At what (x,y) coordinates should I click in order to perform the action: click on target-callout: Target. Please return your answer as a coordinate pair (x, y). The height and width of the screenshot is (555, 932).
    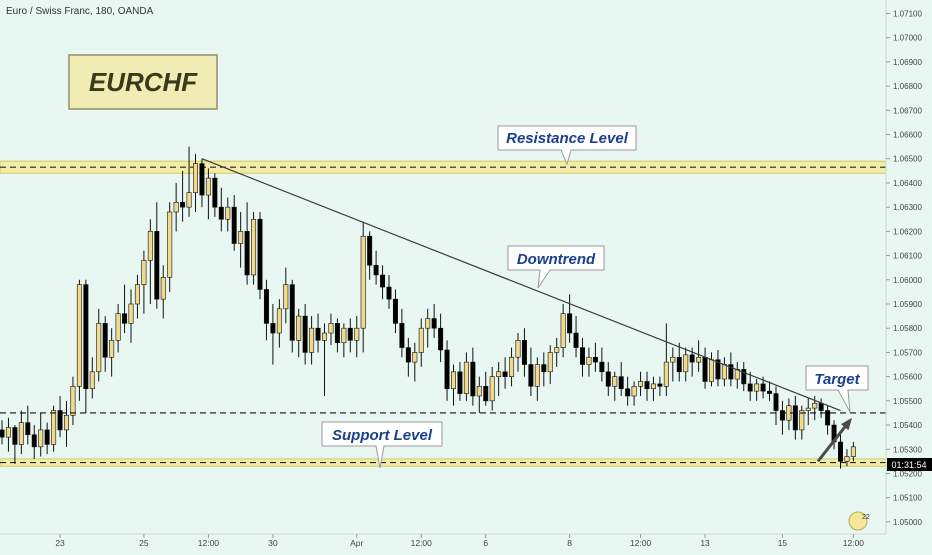
    Looking at the image, I should click on (837, 389).